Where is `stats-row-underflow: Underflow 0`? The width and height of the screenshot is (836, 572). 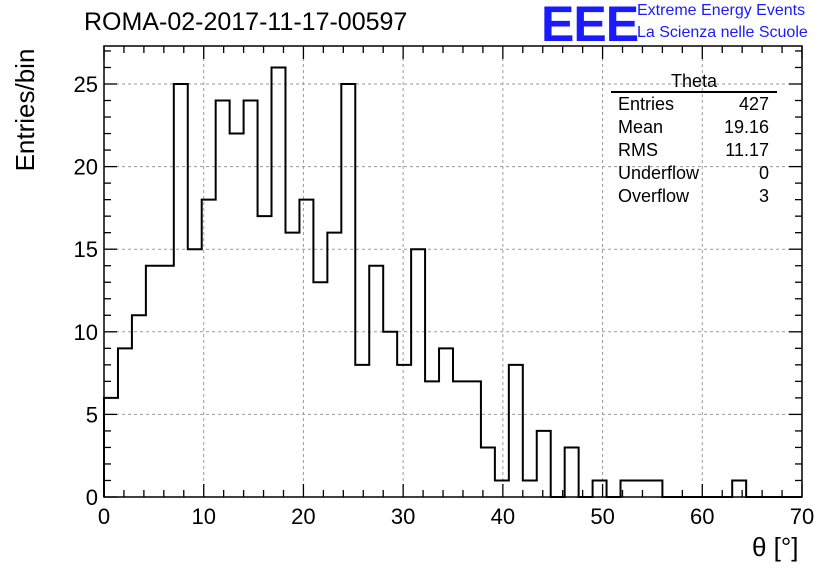
stats-row-underflow: Underflow 0 is located at coordinates (694, 173).